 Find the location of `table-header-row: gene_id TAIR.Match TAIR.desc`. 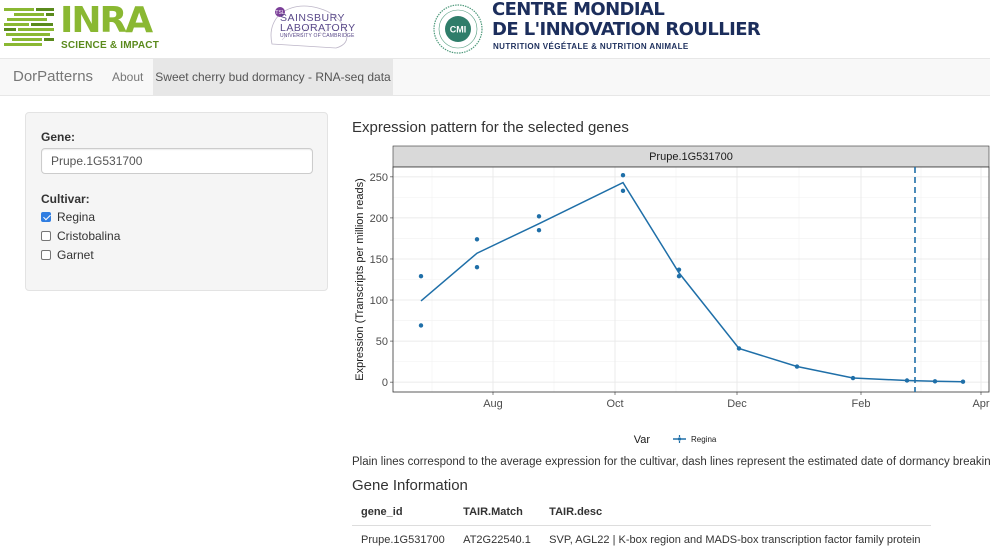

table-header-row: gene_id TAIR.Match TAIR.desc is located at coordinates (641, 514).